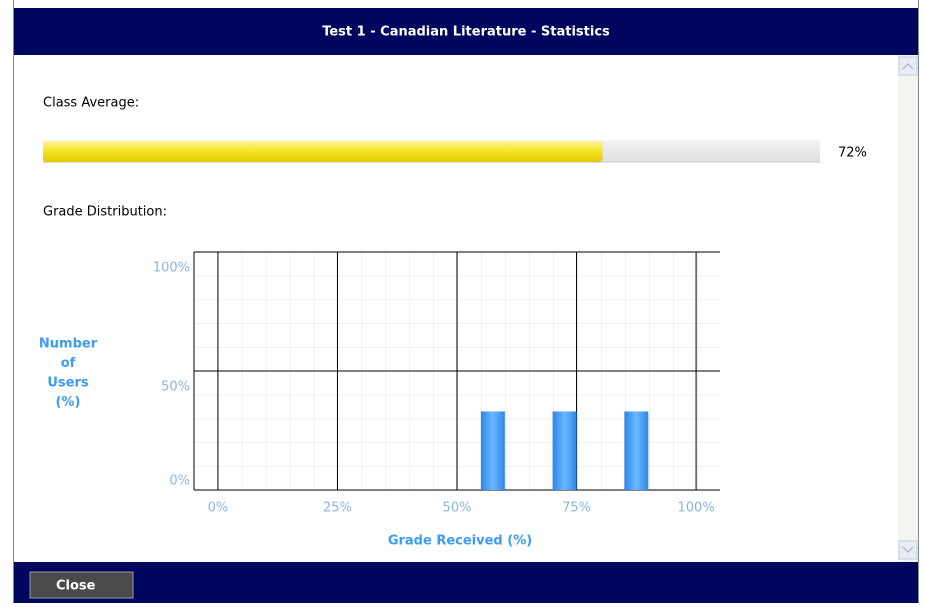 The width and height of the screenshot is (925, 607). Describe the element at coordinates (68, 383) in the screenshot. I see `y-axis-title: Users` at that location.